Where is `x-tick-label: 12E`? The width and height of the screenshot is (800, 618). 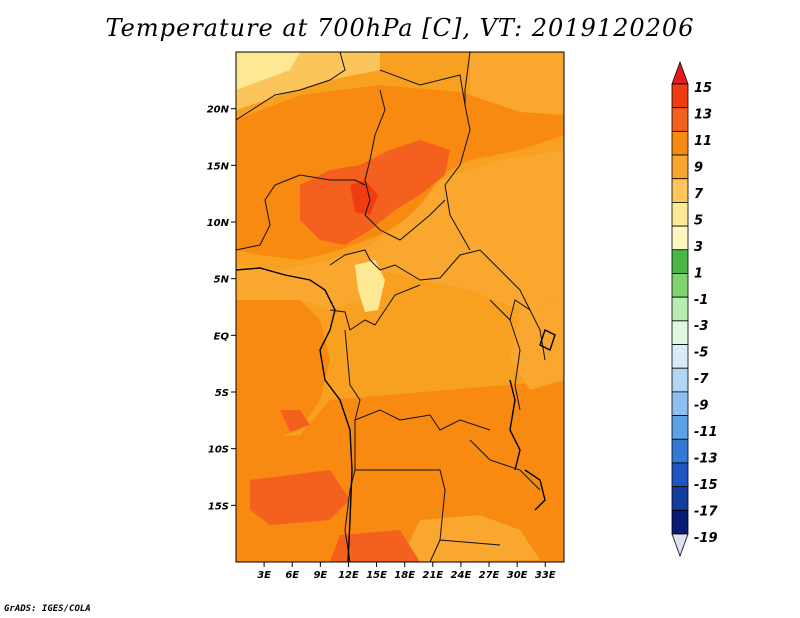 x-tick-label: 12E is located at coordinates (348, 575).